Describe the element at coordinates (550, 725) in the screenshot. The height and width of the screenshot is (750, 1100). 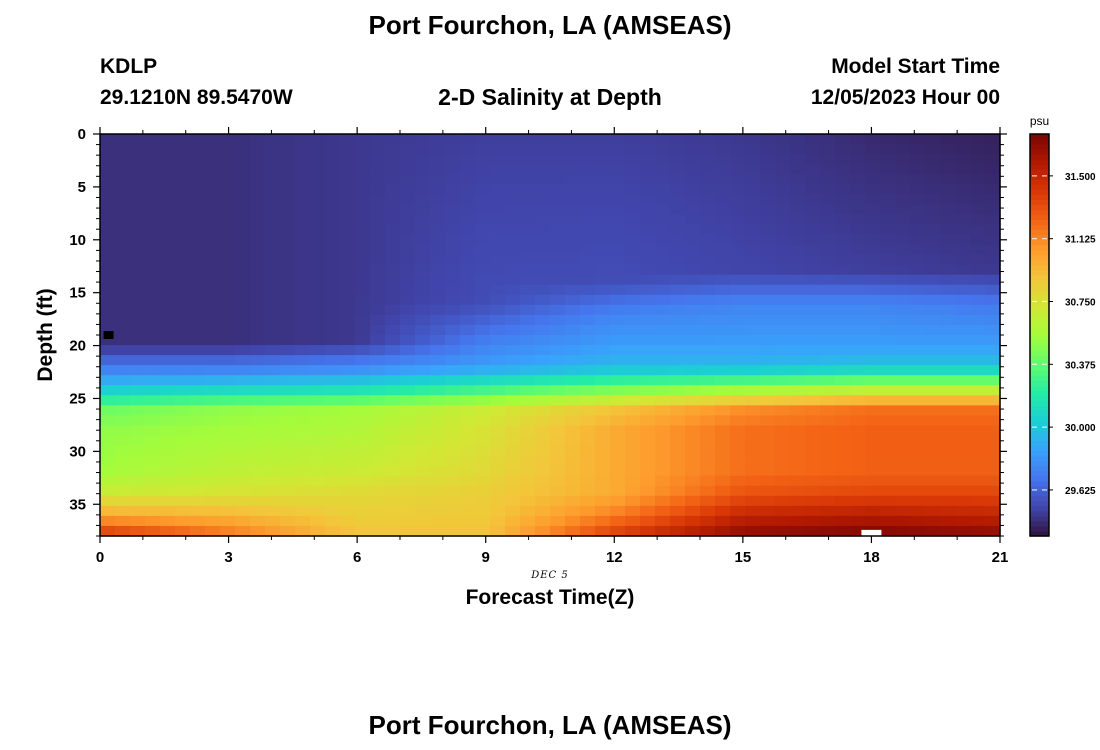
I see `repeated-chart-title: Port Fourchon, LA (AMSEAS)` at that location.